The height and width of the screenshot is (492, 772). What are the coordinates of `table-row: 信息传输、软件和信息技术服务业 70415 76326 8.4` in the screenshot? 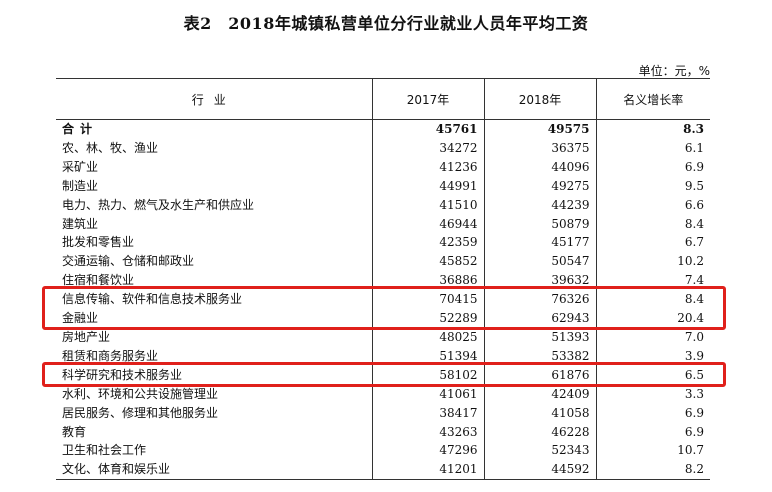 It's located at (383, 300).